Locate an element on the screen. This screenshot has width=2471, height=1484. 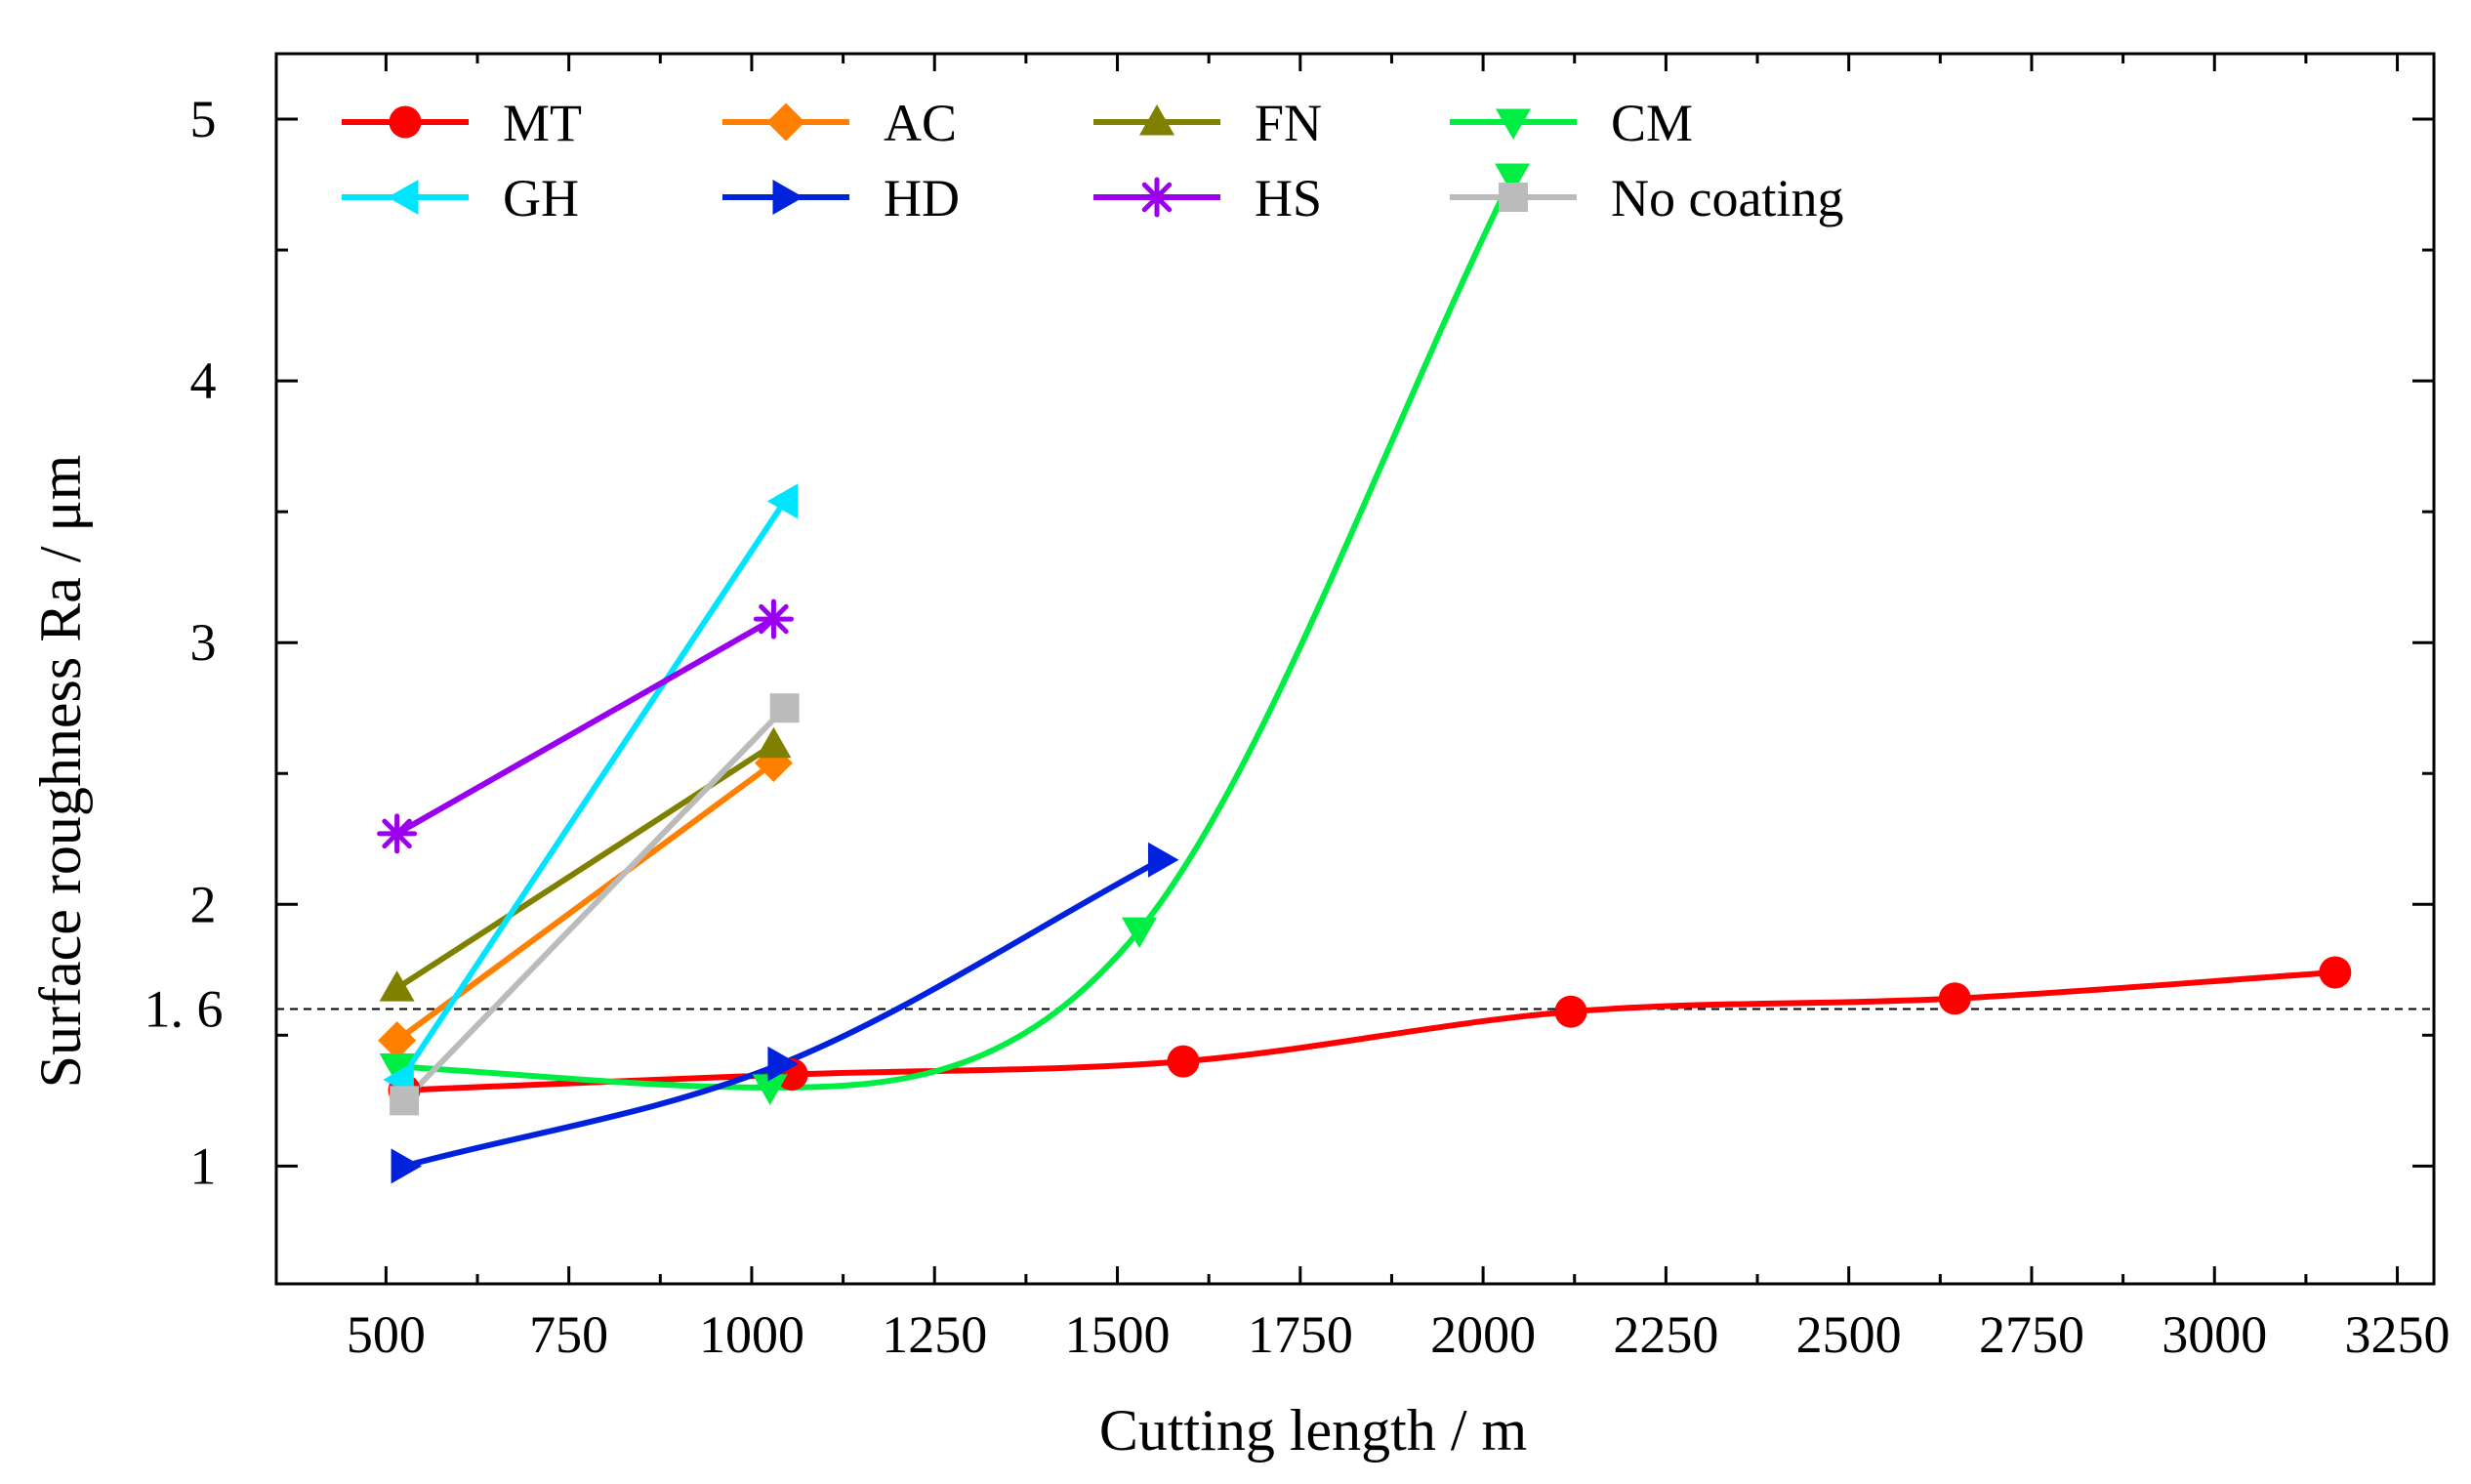
legend-label-mt: MT is located at coordinates (542, 123).